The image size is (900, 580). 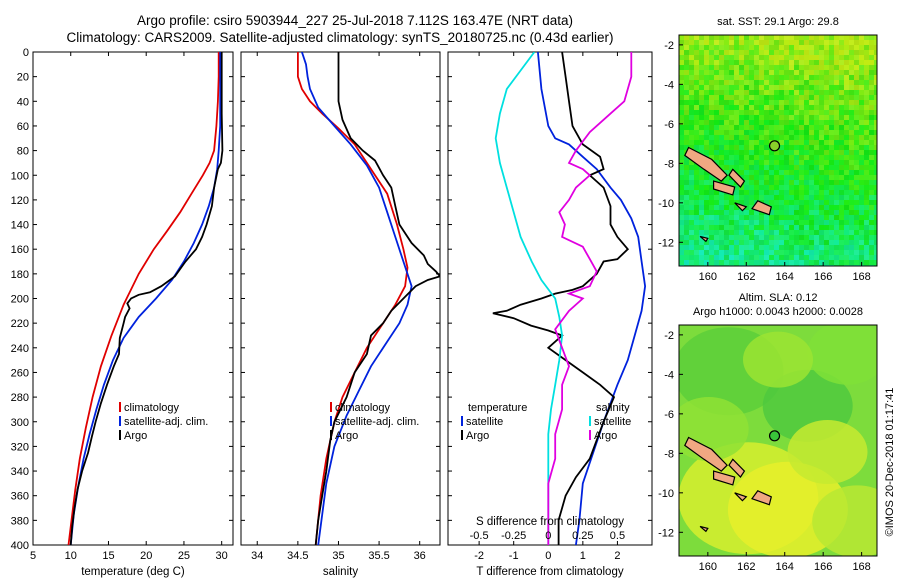 What do you see at coordinates (20, 201) in the screenshot?
I see `y-tick-label: 120` at bounding box center [20, 201].